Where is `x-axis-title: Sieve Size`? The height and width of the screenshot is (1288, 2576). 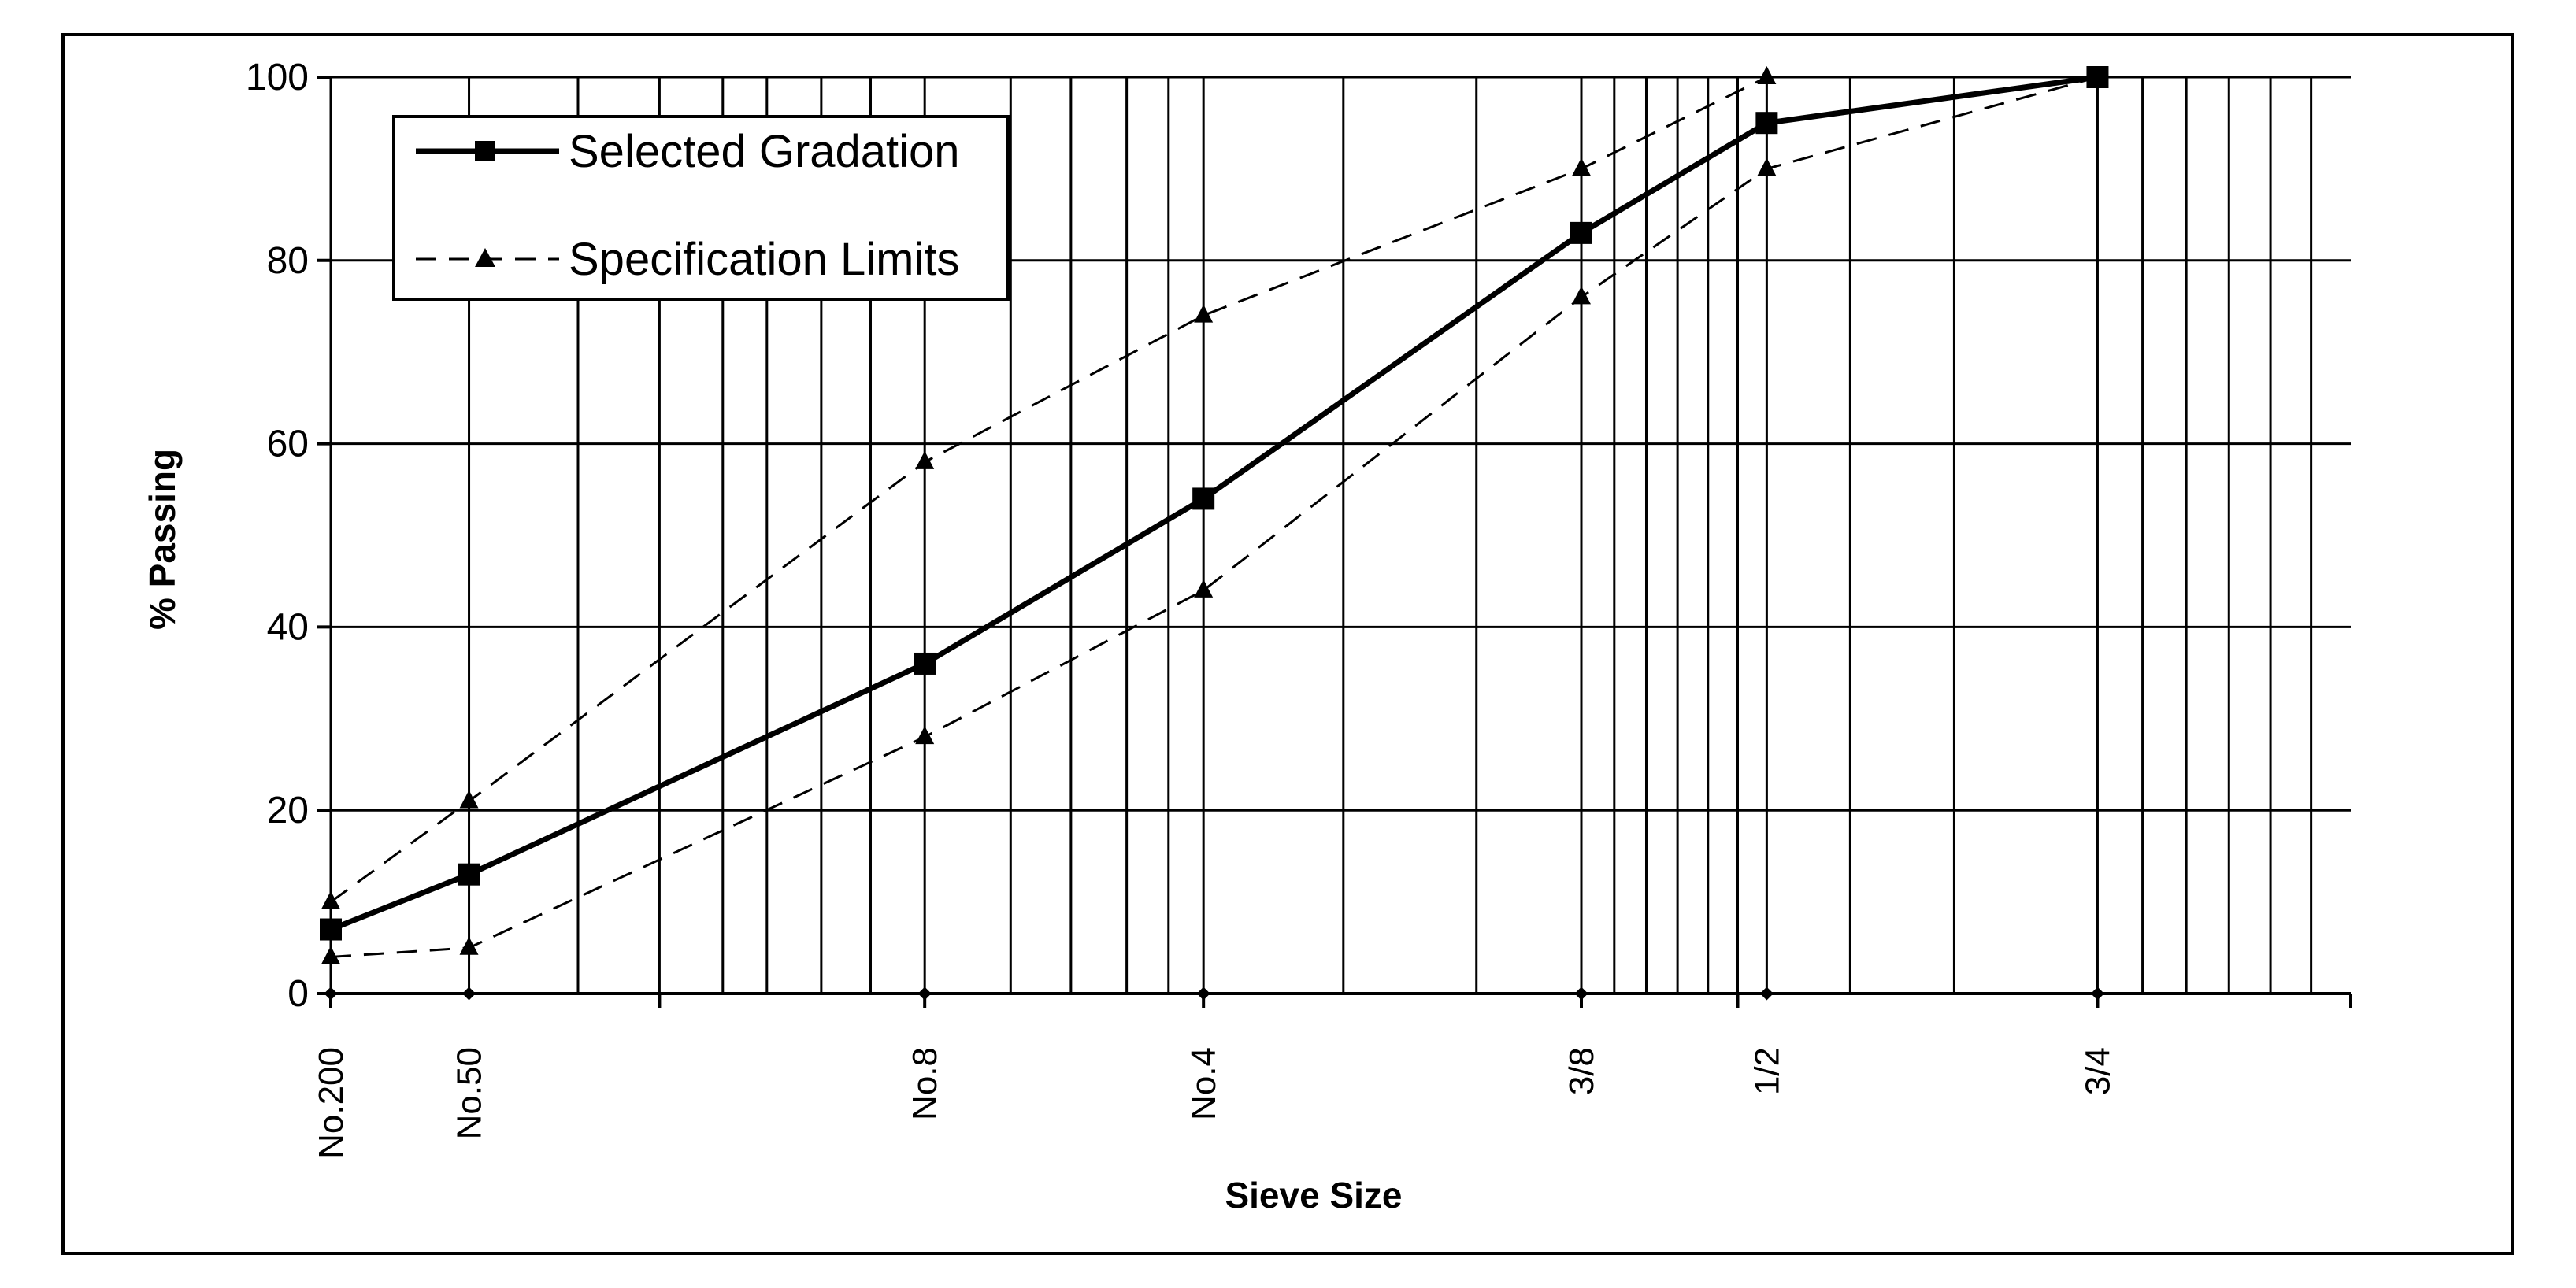
x-axis-title: Sieve Size is located at coordinates (1313, 1195).